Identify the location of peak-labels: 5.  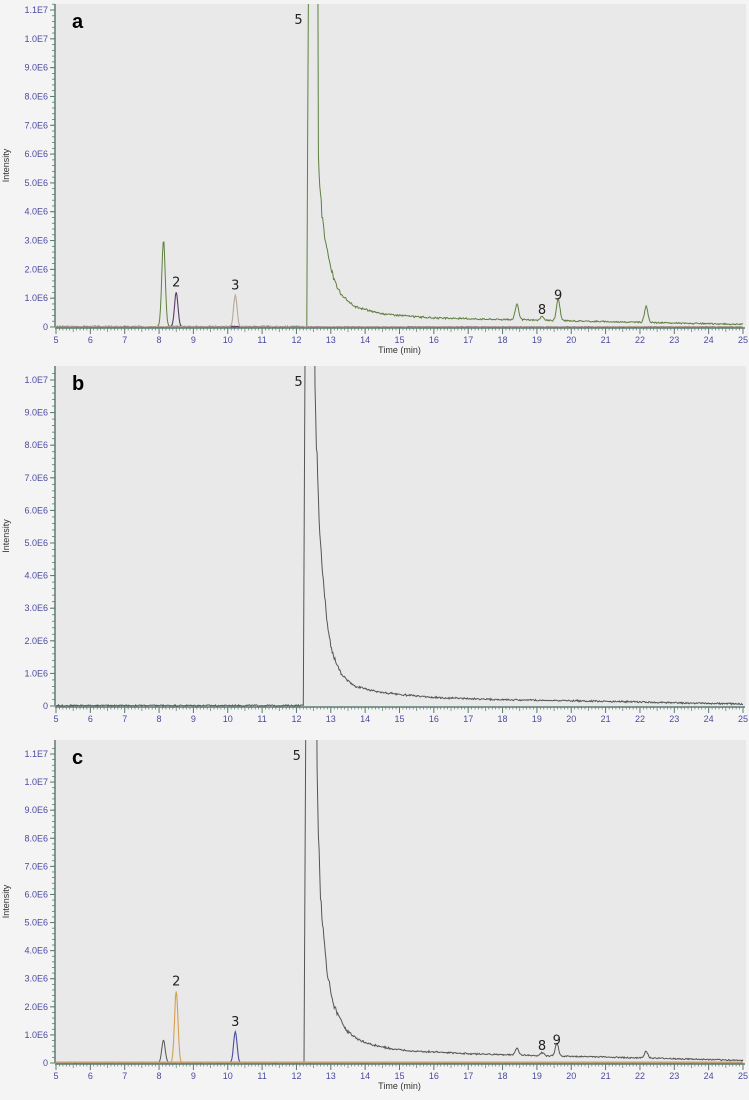
(298, 382).